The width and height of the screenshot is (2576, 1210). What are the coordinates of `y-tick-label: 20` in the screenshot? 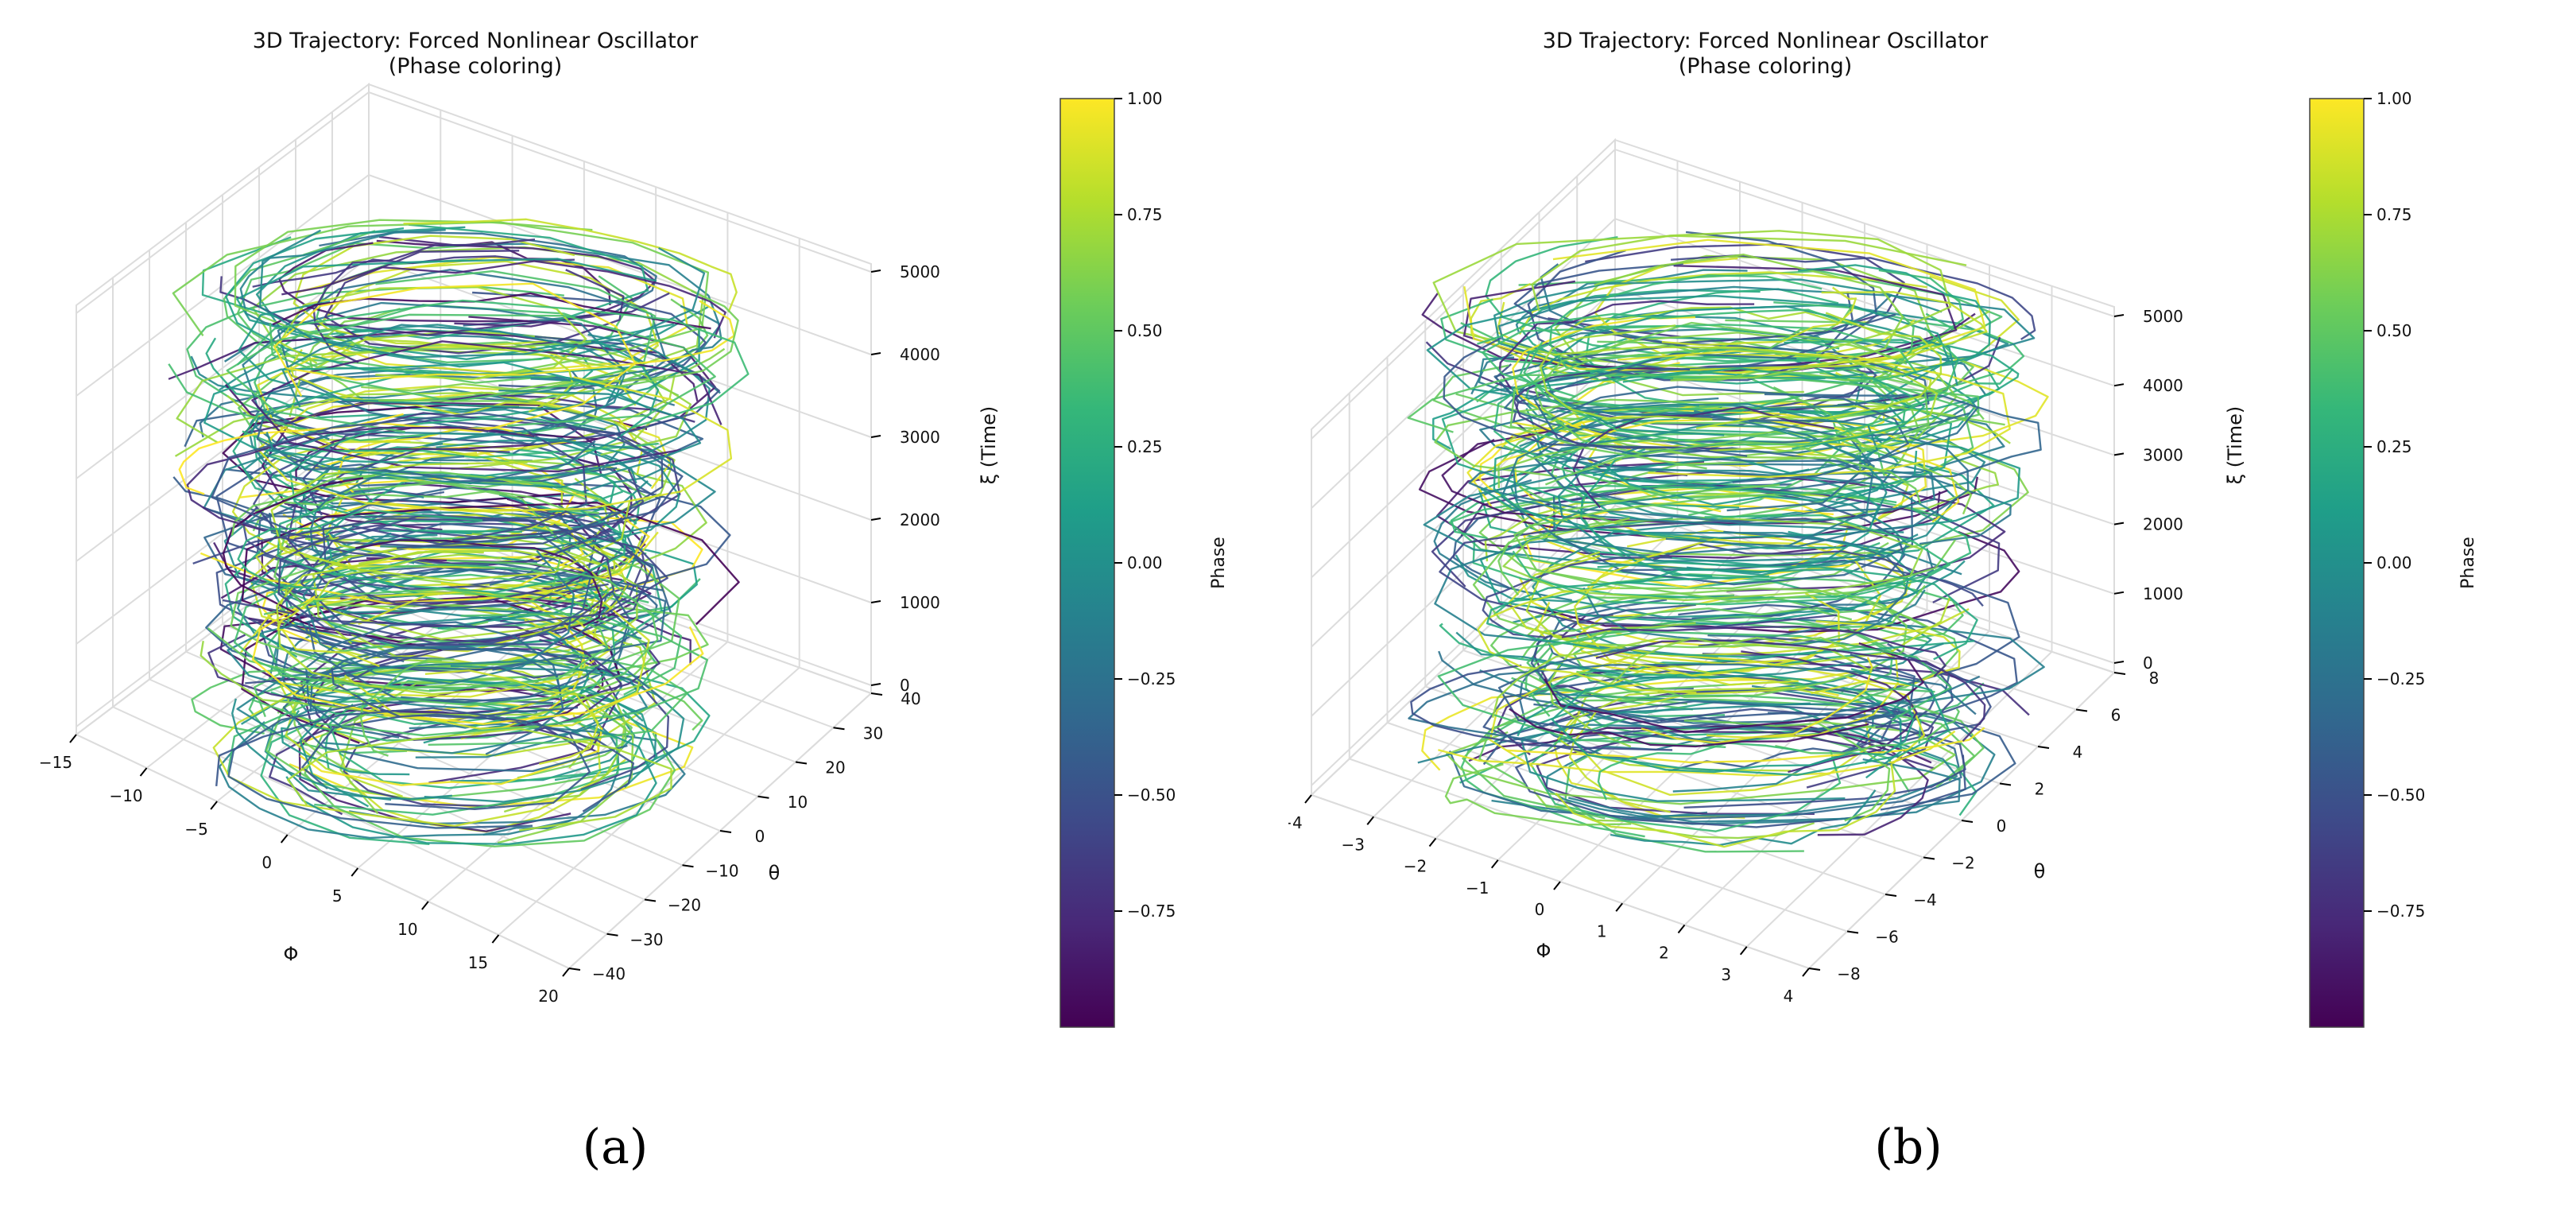 It's located at (835, 768).